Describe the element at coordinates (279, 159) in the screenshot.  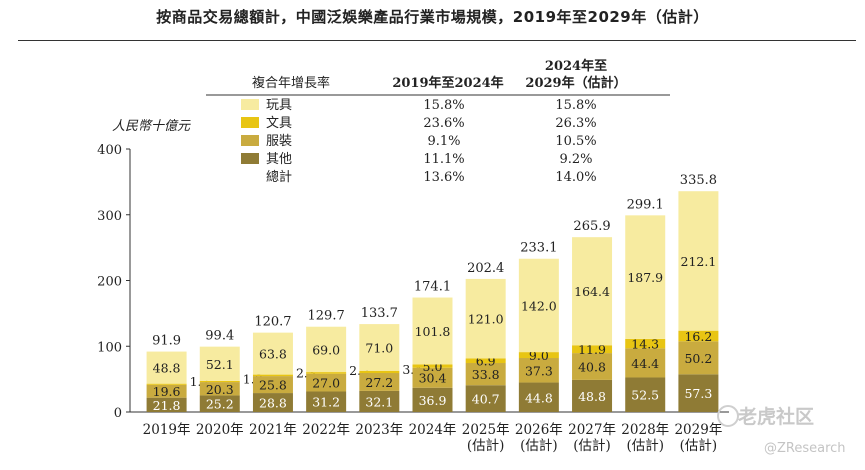
I see `legend-series-name: 其他` at that location.